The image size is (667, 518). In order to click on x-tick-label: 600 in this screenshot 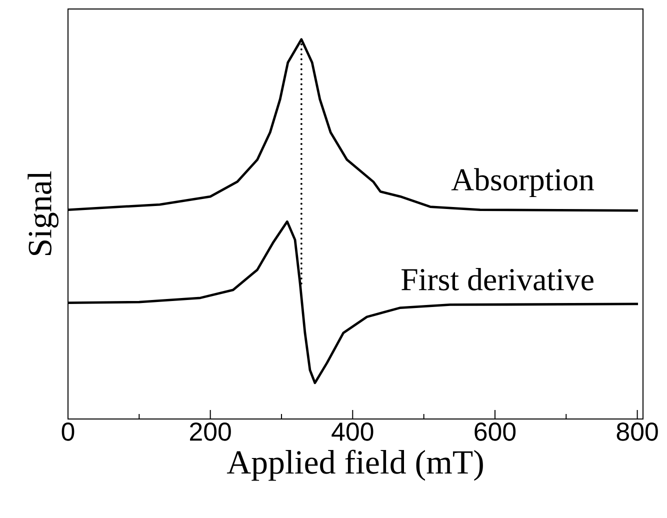, I will do `click(495, 431)`.